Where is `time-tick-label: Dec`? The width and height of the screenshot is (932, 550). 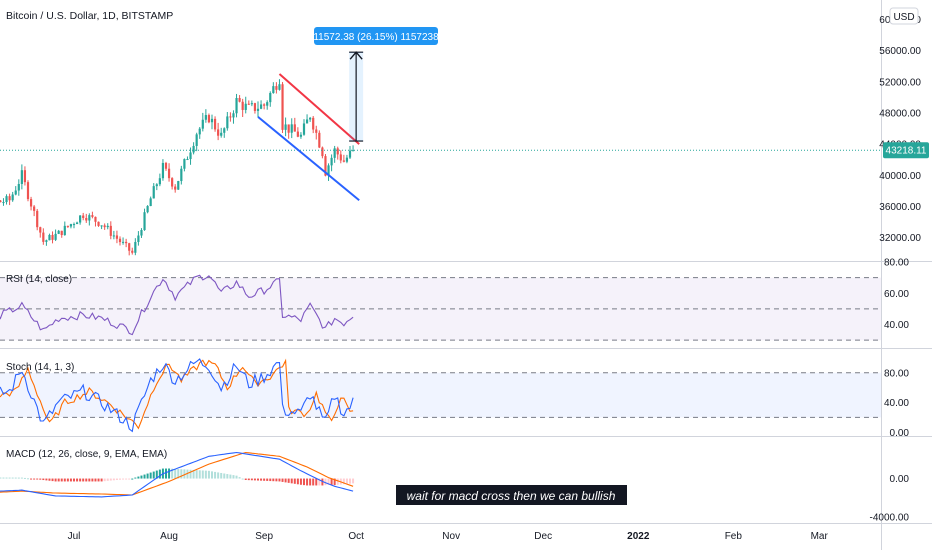
time-tick-label: Dec is located at coordinates (543, 536).